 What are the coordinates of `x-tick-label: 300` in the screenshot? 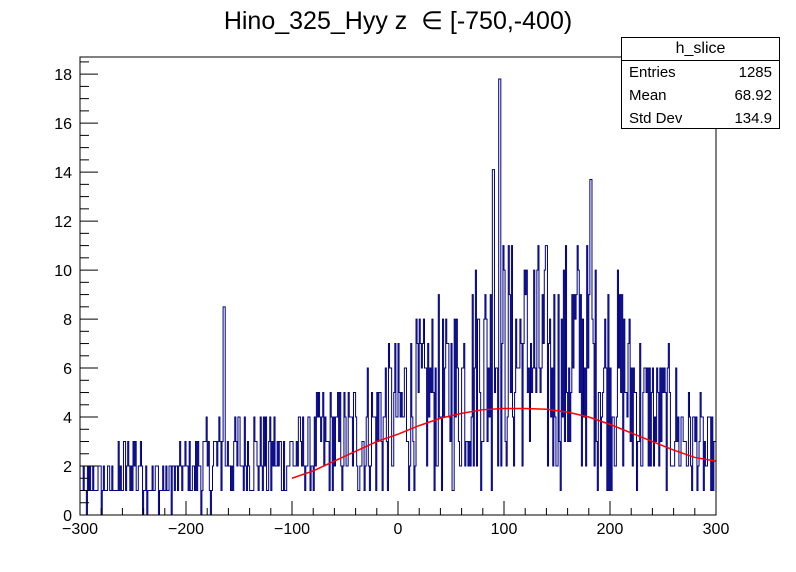 It's located at (716, 529).